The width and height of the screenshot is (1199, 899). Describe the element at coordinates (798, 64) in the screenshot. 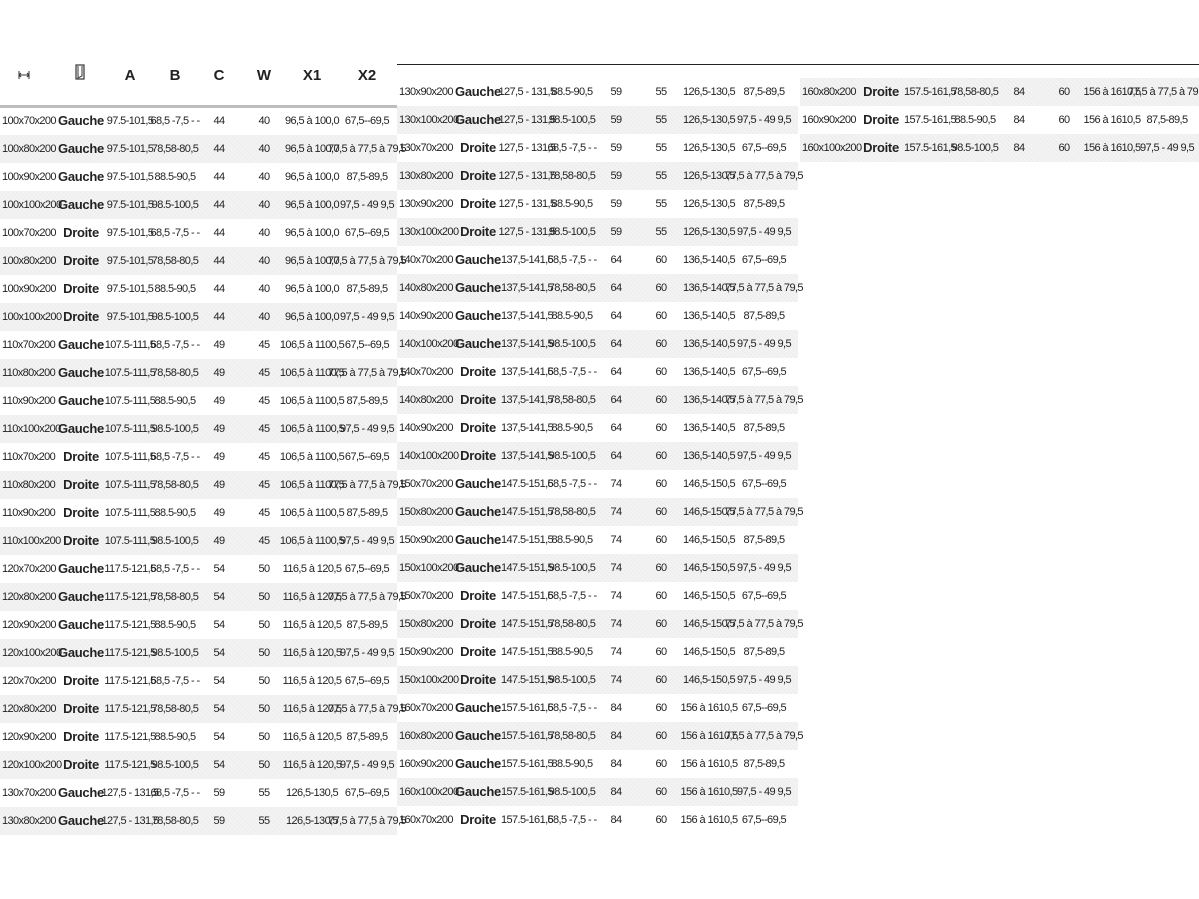

I see `top-divider` at that location.